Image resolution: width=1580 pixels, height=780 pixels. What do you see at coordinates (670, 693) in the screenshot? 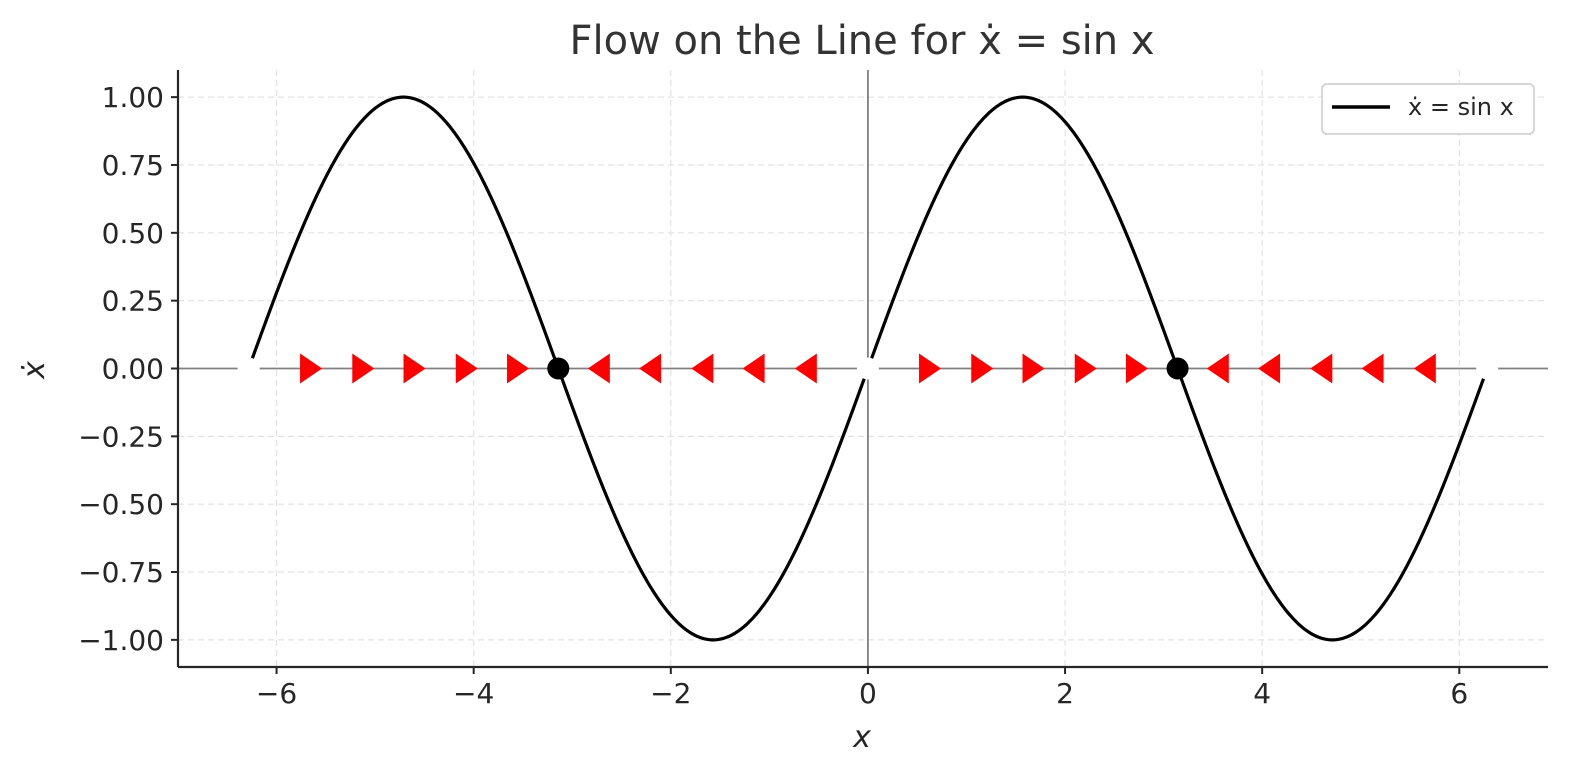
I see `x-tick-label: −2` at bounding box center [670, 693].